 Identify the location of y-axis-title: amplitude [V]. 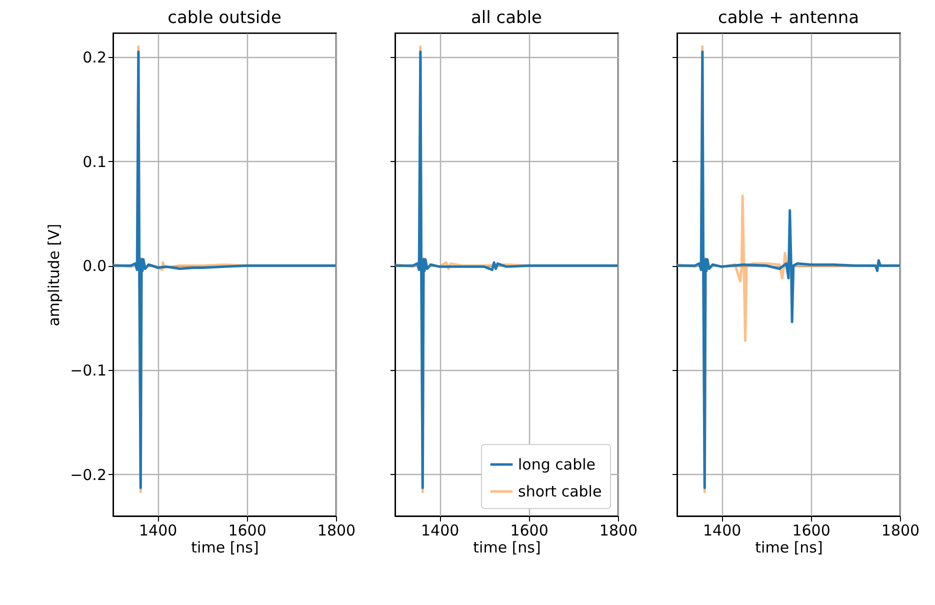
(54, 275).